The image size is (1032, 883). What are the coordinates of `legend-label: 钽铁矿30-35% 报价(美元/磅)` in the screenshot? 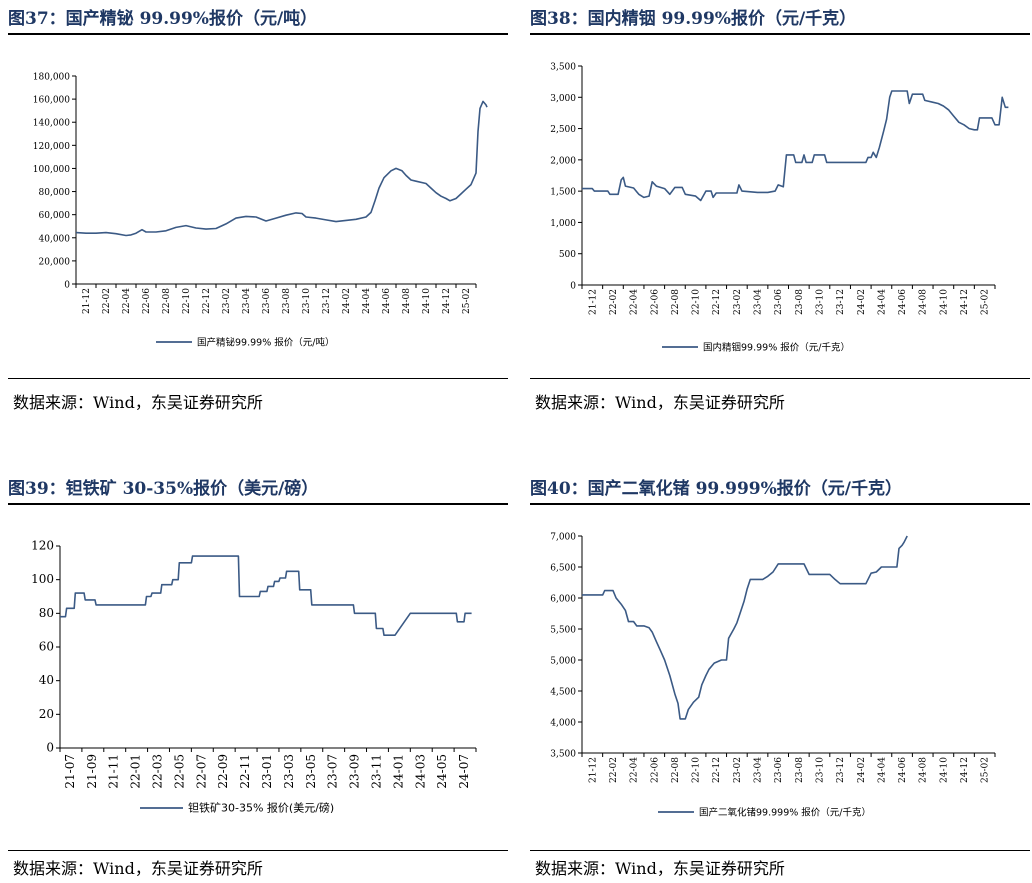 It's located at (261, 808).